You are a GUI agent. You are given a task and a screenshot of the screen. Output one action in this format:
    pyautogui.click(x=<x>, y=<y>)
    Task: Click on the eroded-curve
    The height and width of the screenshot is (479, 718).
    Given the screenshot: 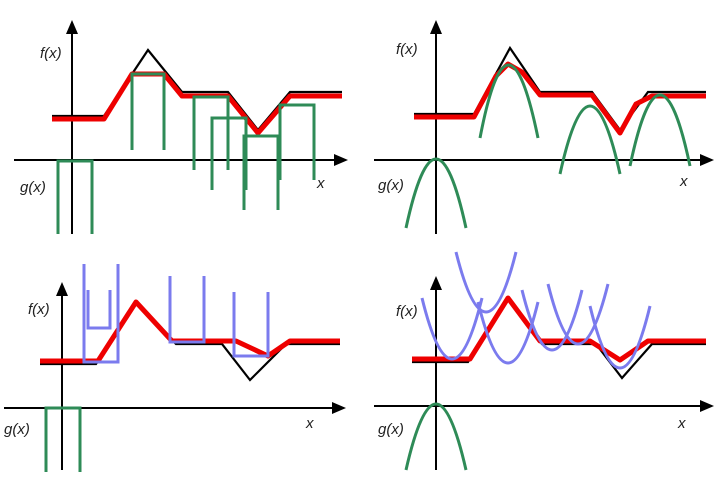 What is the action you would take?
    pyautogui.click(x=560, y=98)
    